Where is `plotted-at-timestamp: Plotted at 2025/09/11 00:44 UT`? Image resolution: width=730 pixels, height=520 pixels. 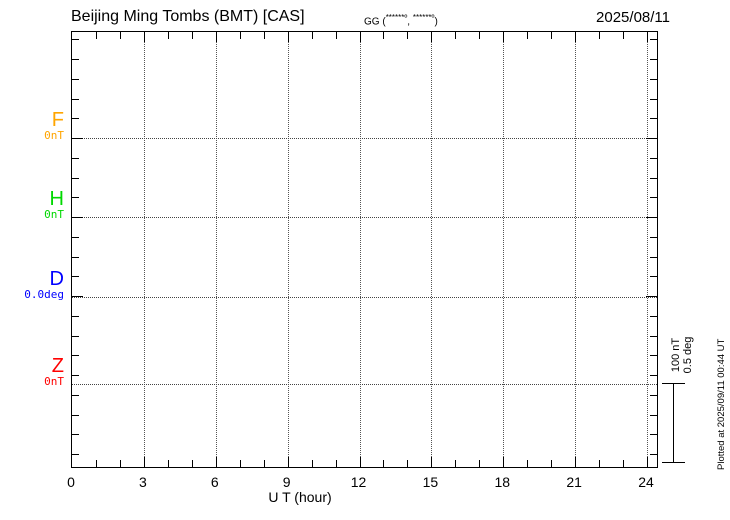 plotted-at-timestamp: Plotted at 2025/09/11 00:44 UT is located at coordinates (721, 404).